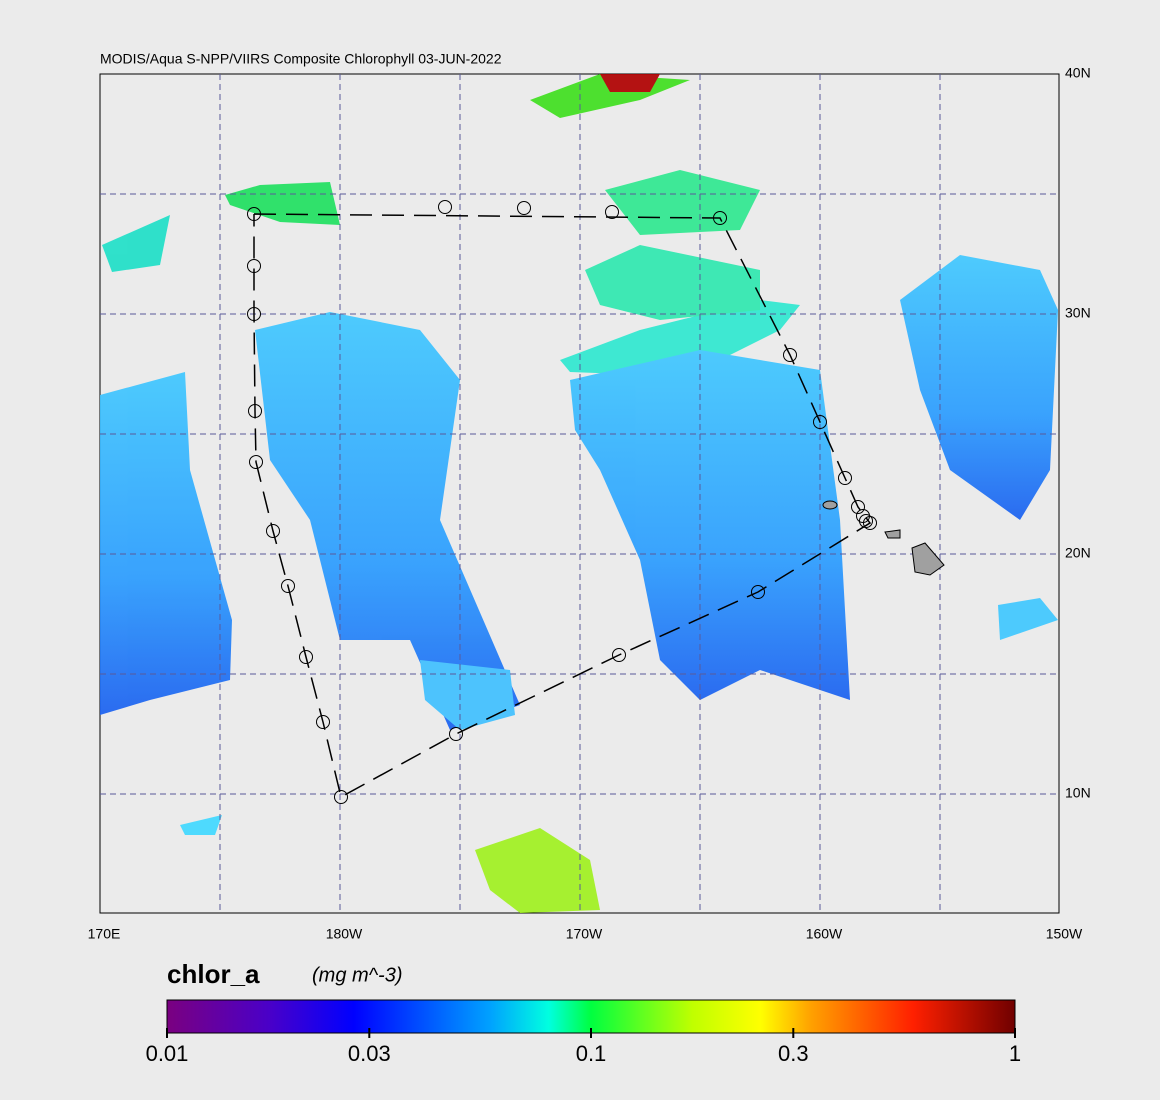 The height and width of the screenshot is (1100, 1160). Describe the element at coordinates (1078, 73) in the screenshot. I see `lat-label: 40N` at that location.